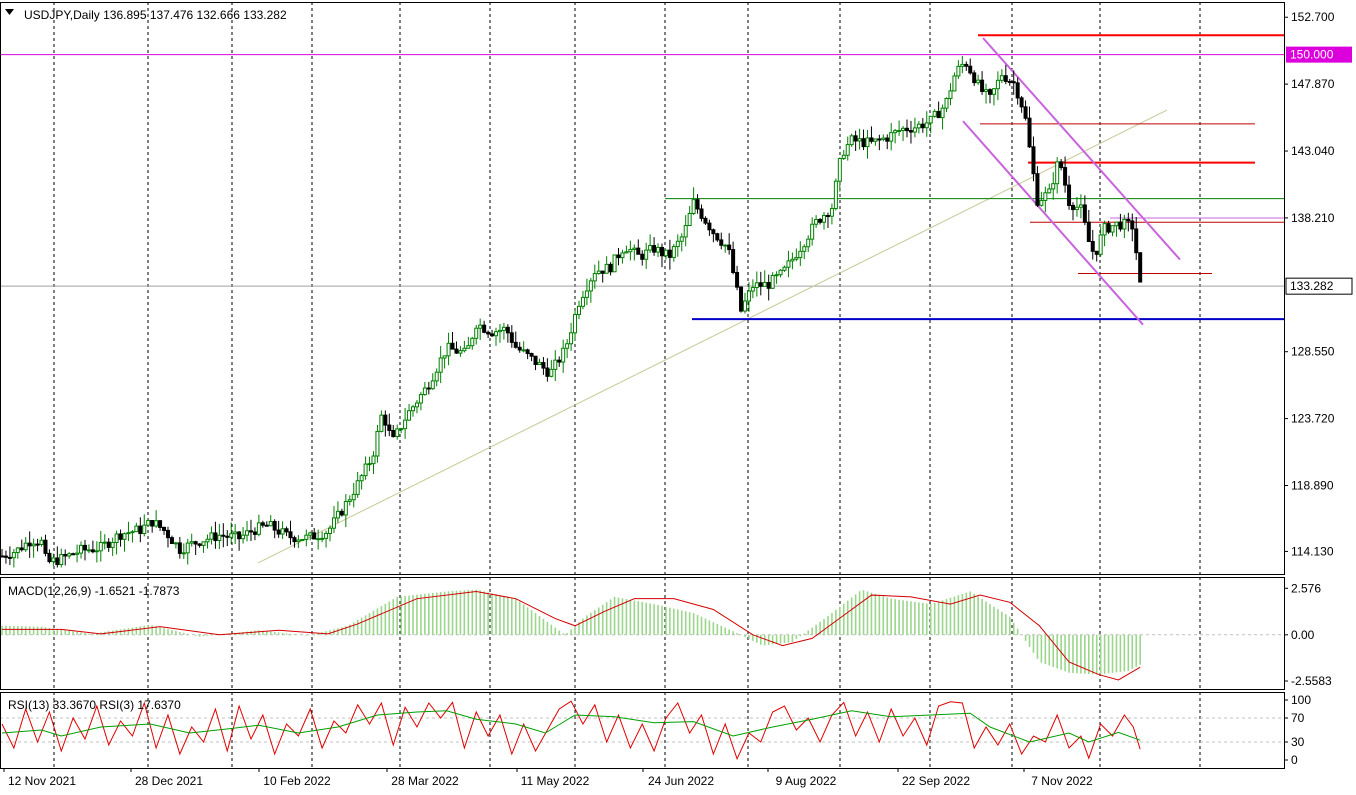 Image resolution: width=1356 pixels, height=795 pixels. Describe the element at coordinates (1301, 700) in the screenshot. I see `rsi-tick-label: 100` at that location.